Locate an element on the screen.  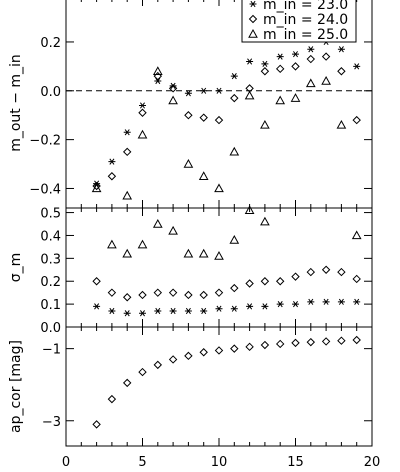
y-tick-label: 0.4 is located at coordinates (50, 236).